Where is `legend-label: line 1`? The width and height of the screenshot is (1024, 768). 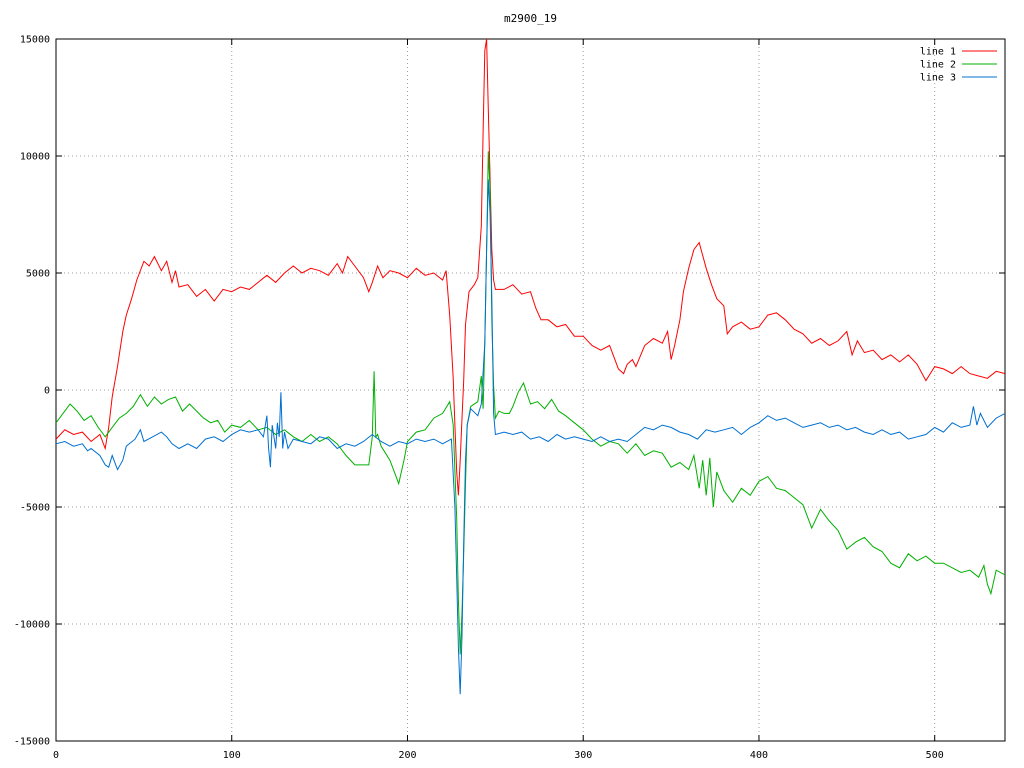
legend-label: line 1 is located at coordinates (938, 52).